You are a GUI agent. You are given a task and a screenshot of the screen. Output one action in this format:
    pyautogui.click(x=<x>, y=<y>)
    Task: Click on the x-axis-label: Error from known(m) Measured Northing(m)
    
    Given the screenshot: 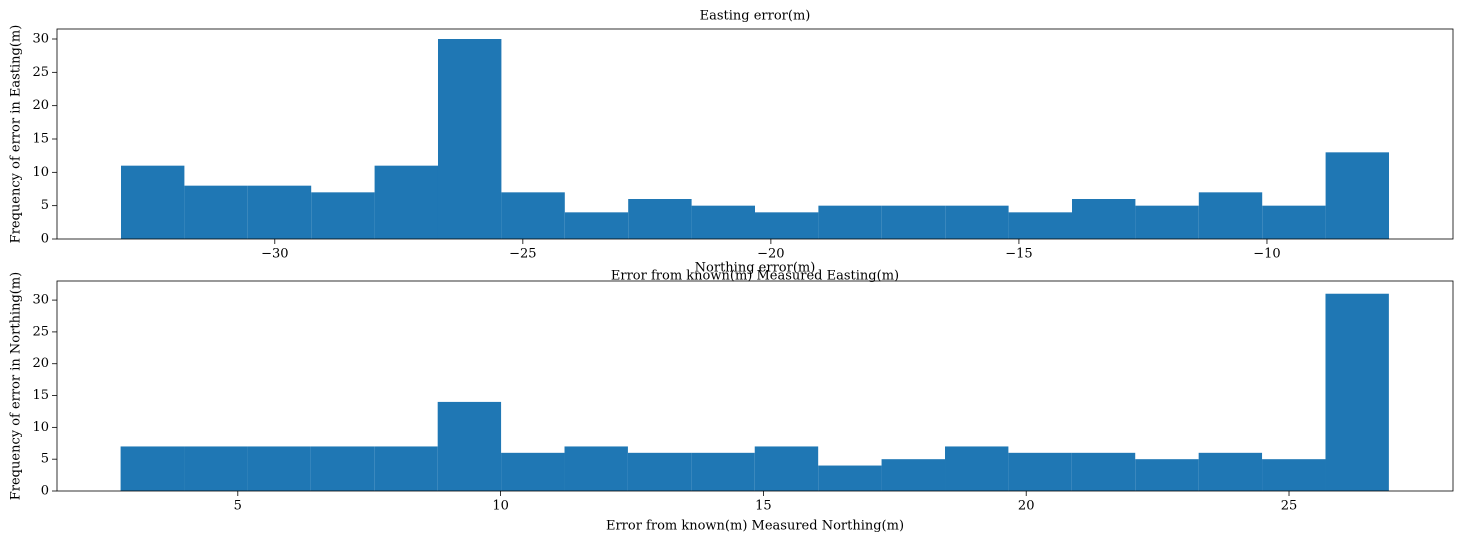 What is the action you would take?
    pyautogui.click(x=755, y=526)
    